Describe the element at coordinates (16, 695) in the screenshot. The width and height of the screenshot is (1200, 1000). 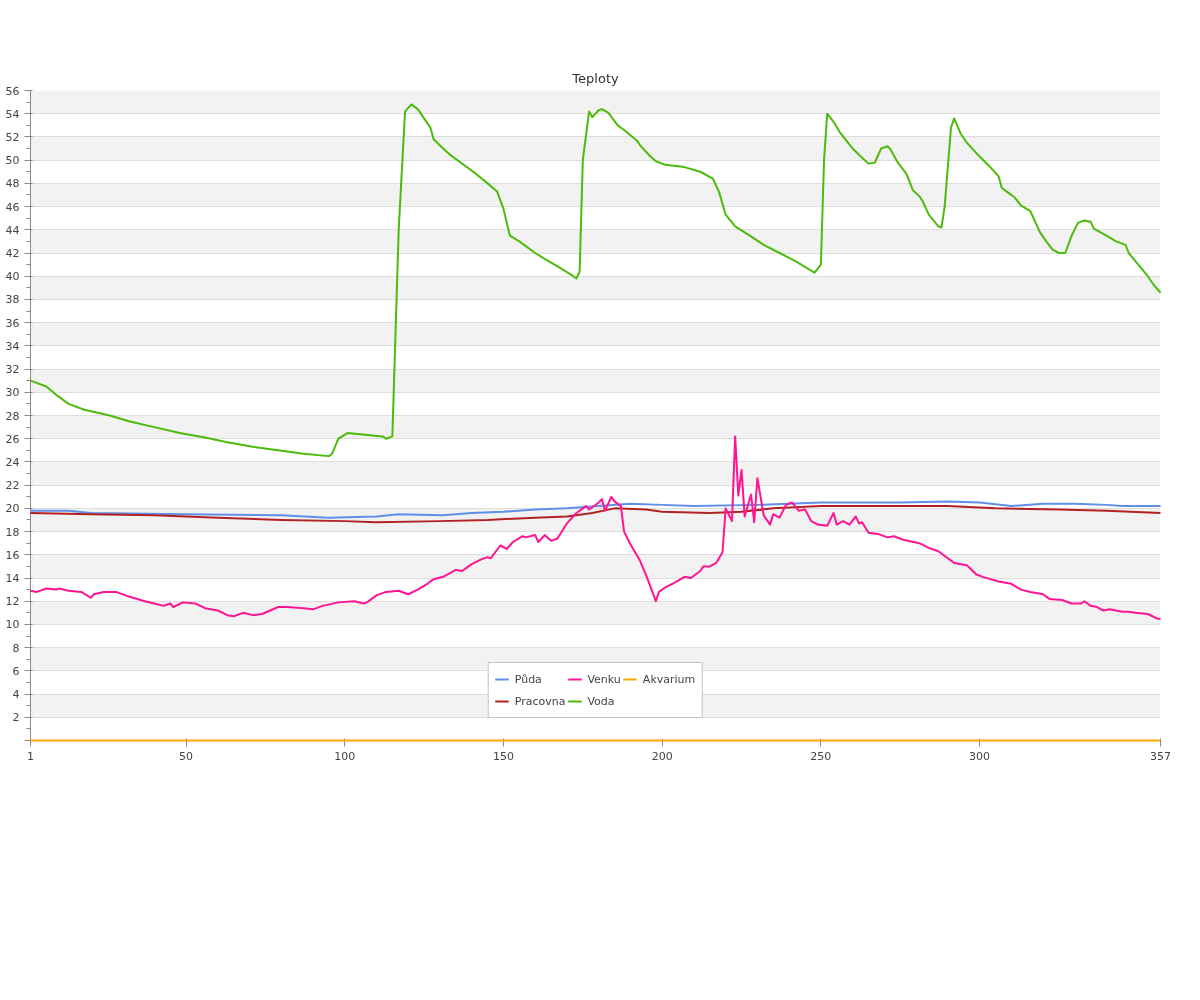
I see `y-tick-label: 4` at that location.